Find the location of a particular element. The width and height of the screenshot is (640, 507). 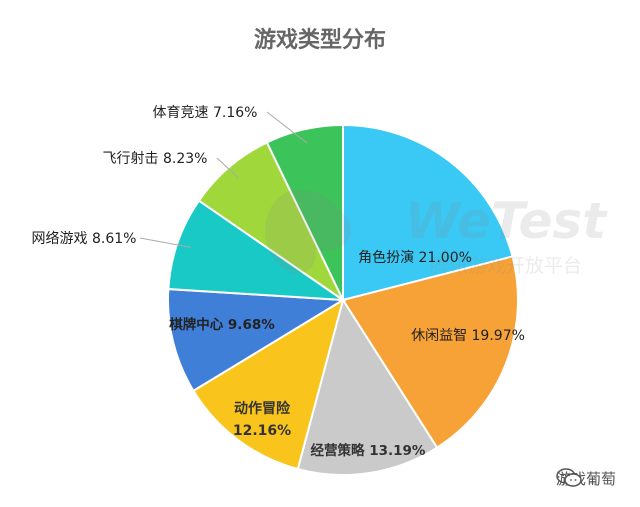

watermark-subtitle: 腾讯游戏开放平台 is located at coordinates (506, 266).